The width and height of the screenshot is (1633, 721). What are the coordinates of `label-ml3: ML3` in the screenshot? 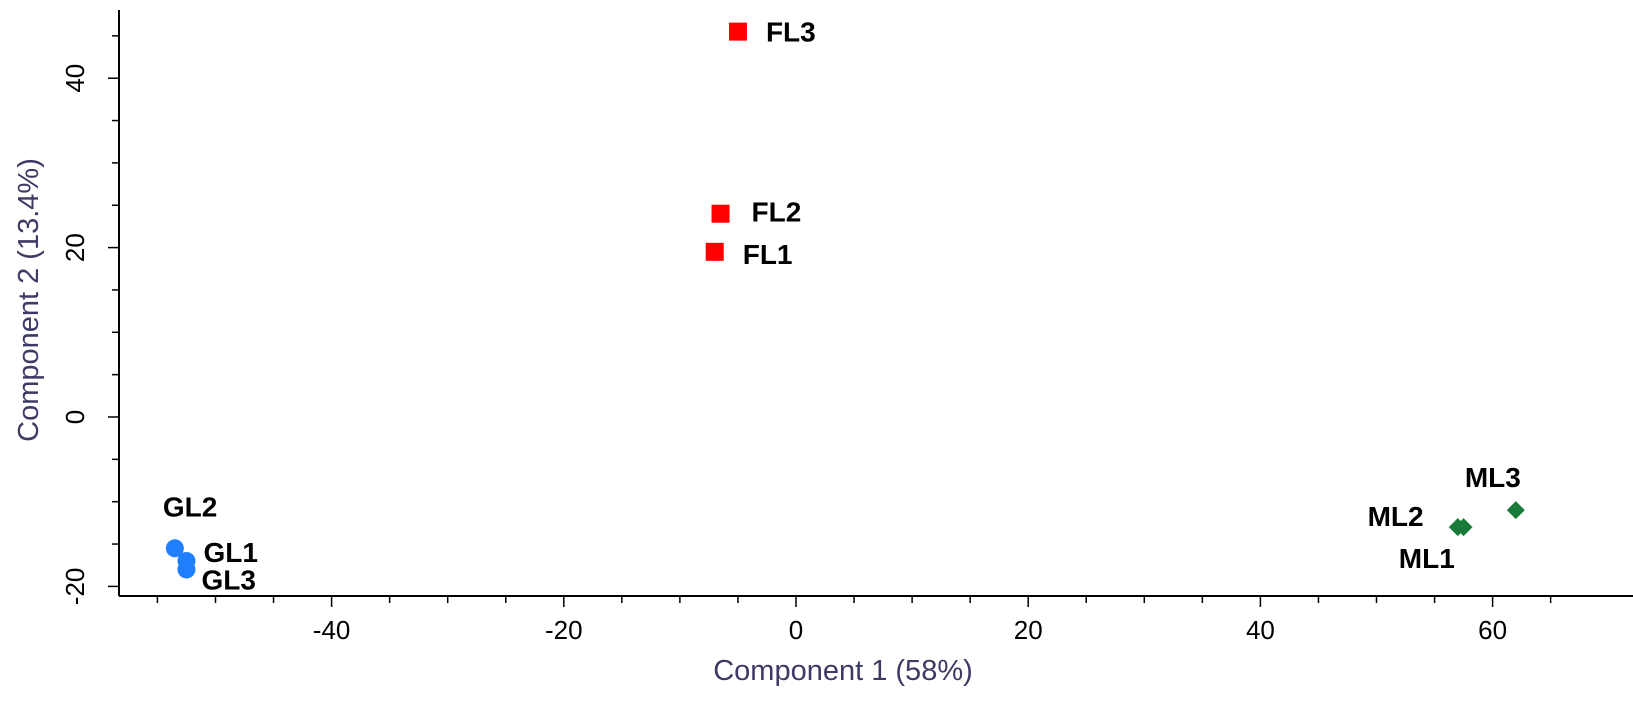 It's located at (1493, 477).